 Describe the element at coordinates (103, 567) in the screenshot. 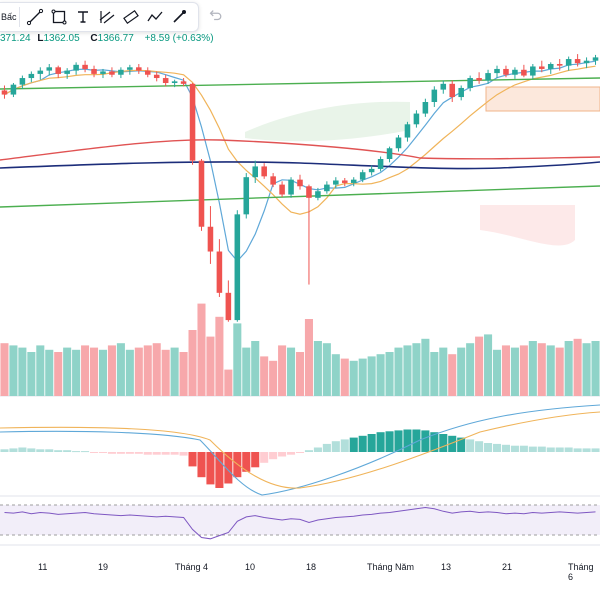

I see `x-axis-label: 19` at that location.